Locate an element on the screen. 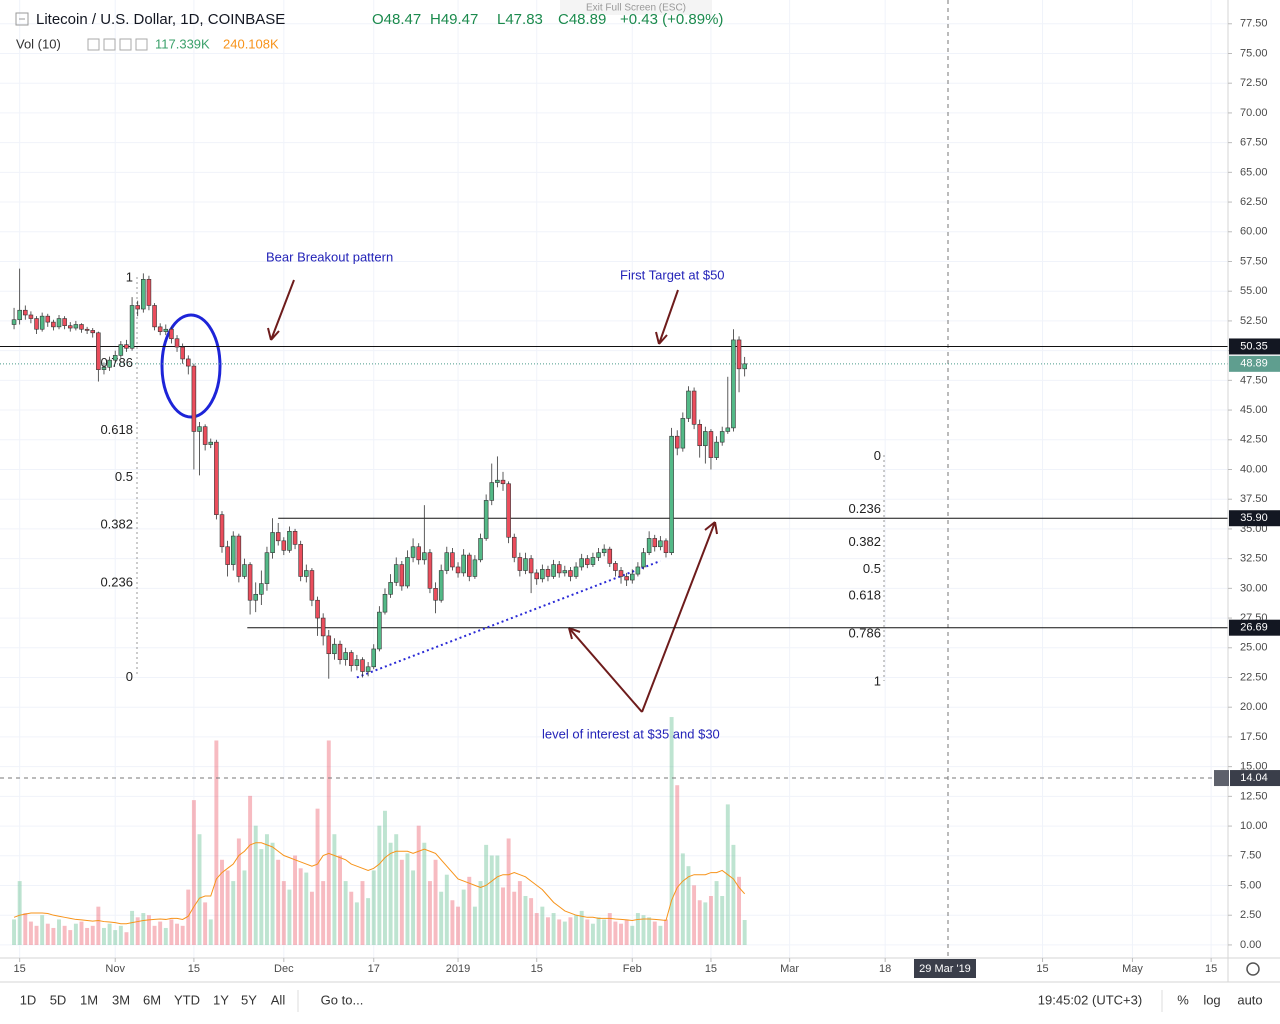  volume-pane is located at coordinates (379, 831).